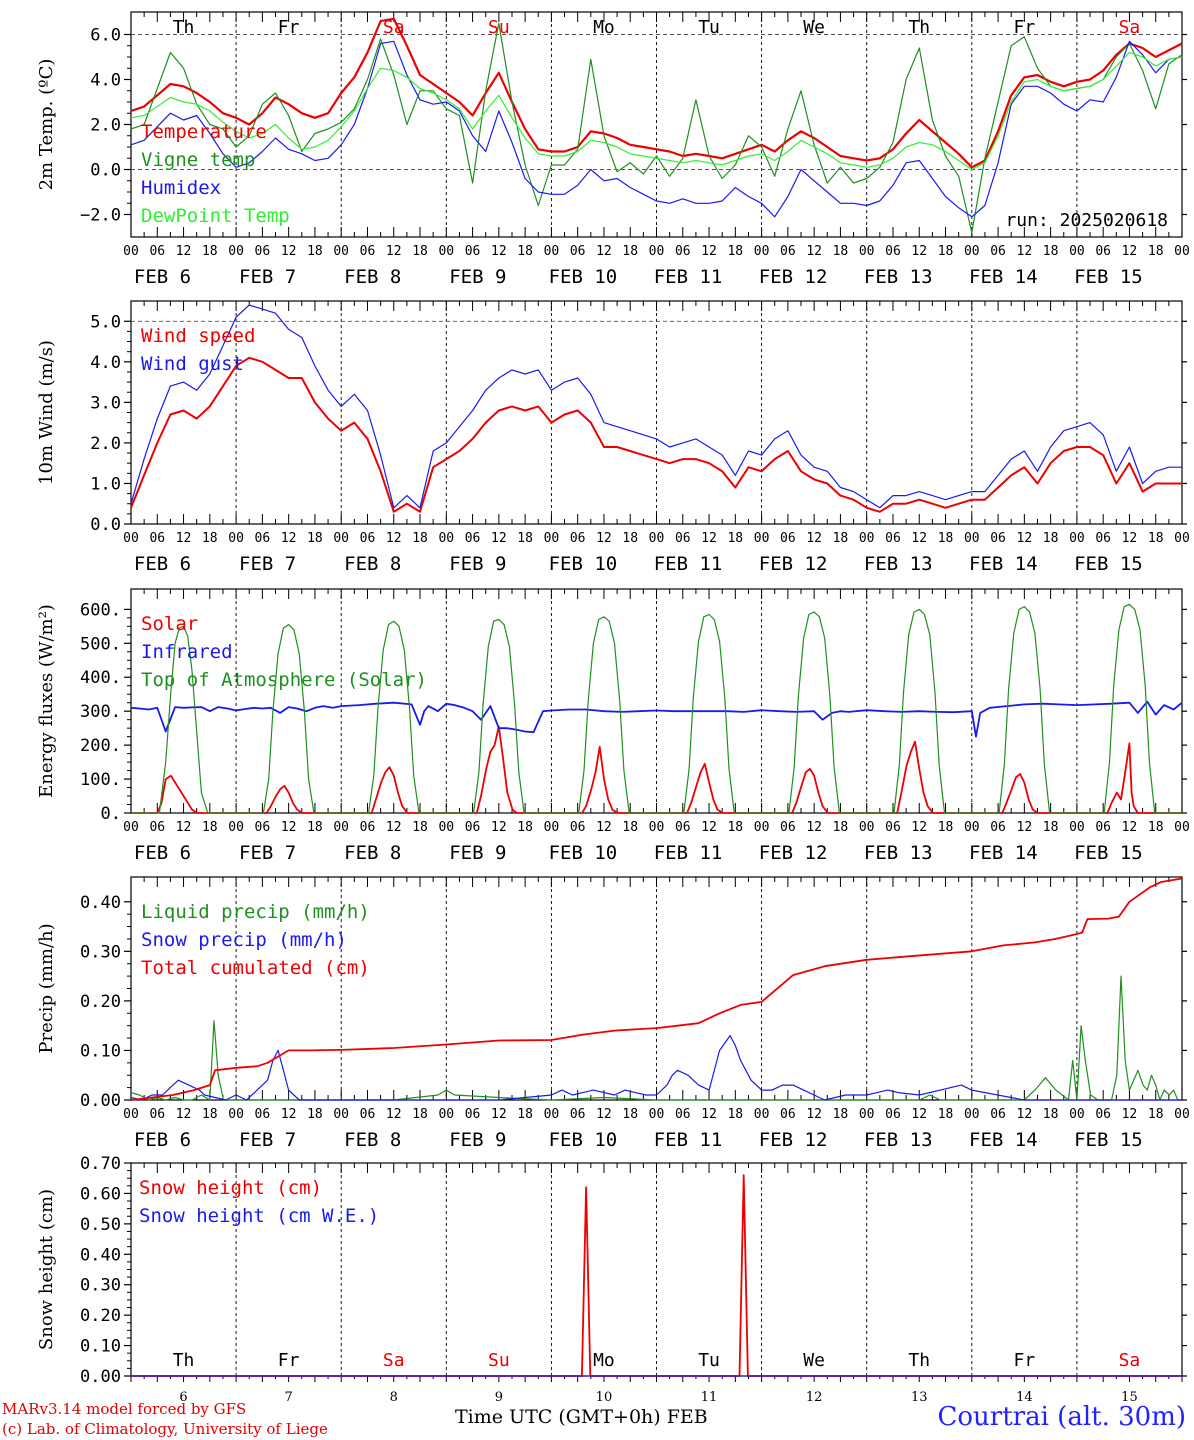 The image size is (1194, 1440). I want to click on plot-frame, so click(656, 701).